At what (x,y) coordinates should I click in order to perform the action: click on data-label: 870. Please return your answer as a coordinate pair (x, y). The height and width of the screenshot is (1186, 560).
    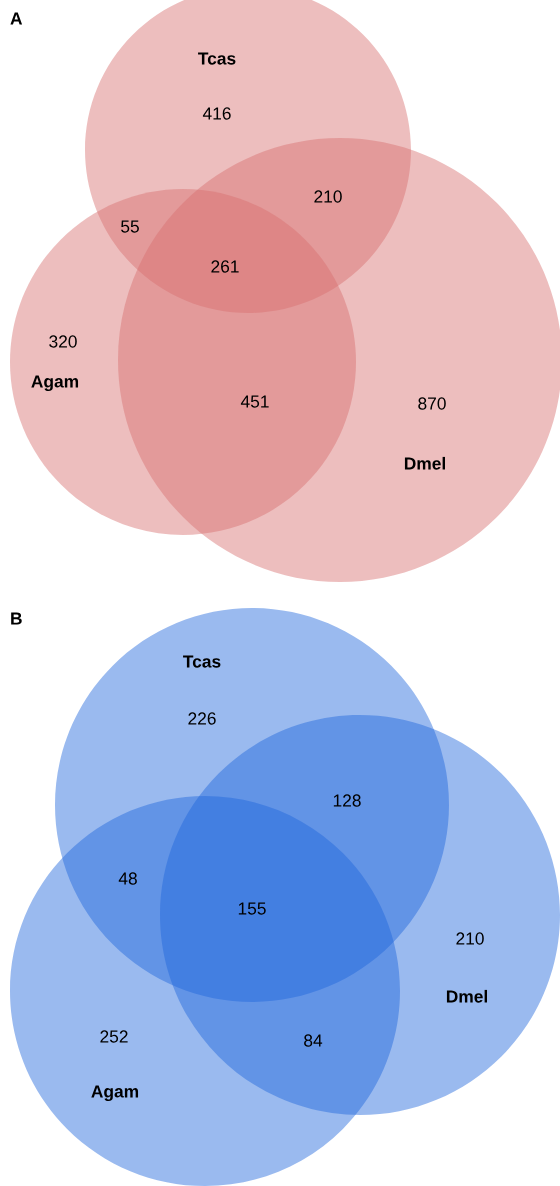
    Looking at the image, I should click on (432, 403).